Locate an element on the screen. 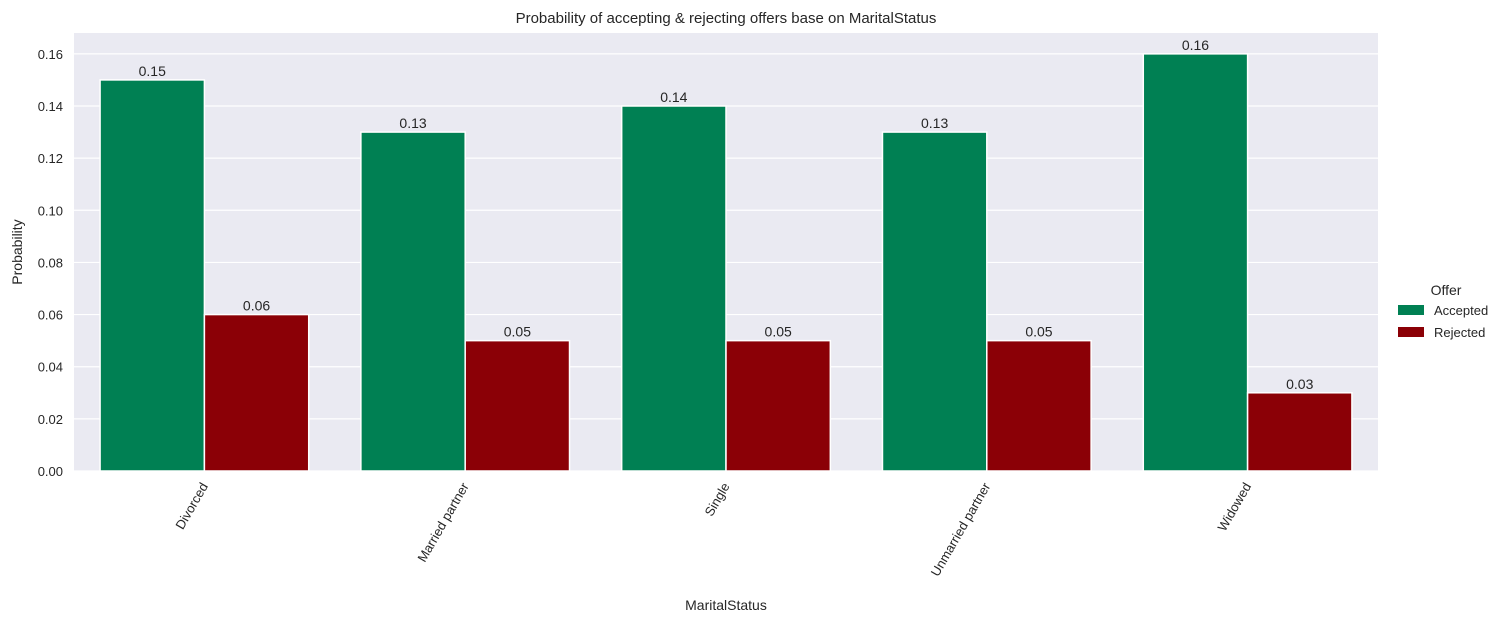 This screenshot has height=622, width=1506. y-tick-label: 0.10 is located at coordinates (50, 210).